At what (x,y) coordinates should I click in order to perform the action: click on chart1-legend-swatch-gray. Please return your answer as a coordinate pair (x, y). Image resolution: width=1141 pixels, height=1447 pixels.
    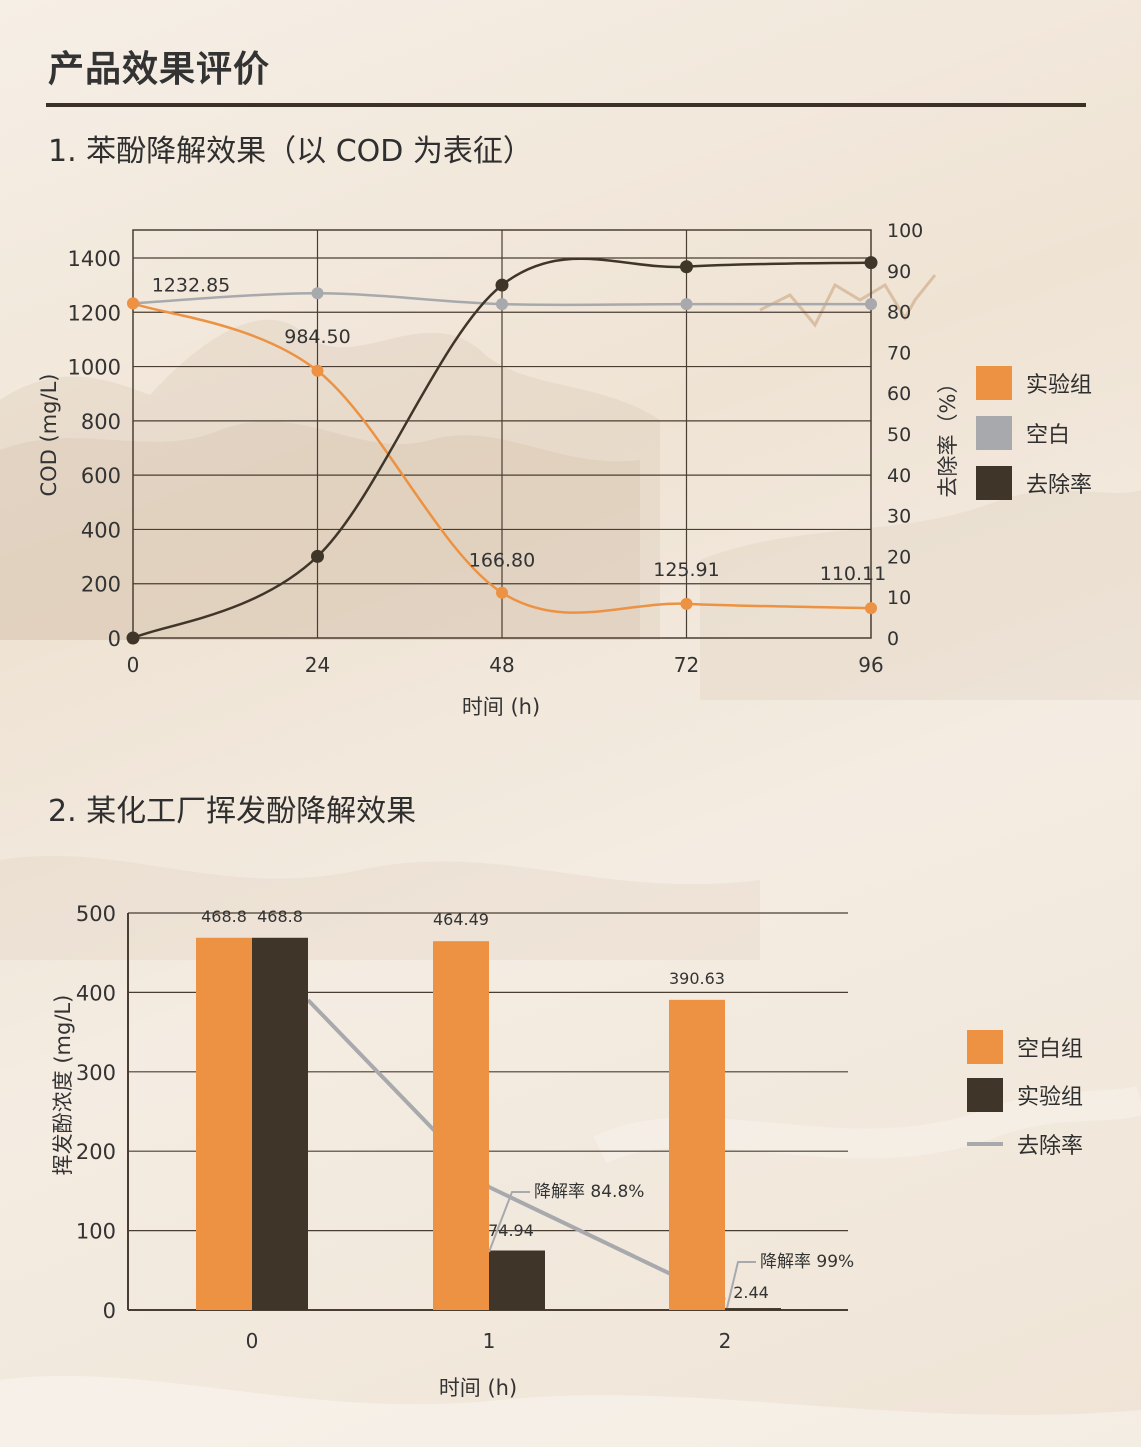
    Looking at the image, I should click on (994, 433).